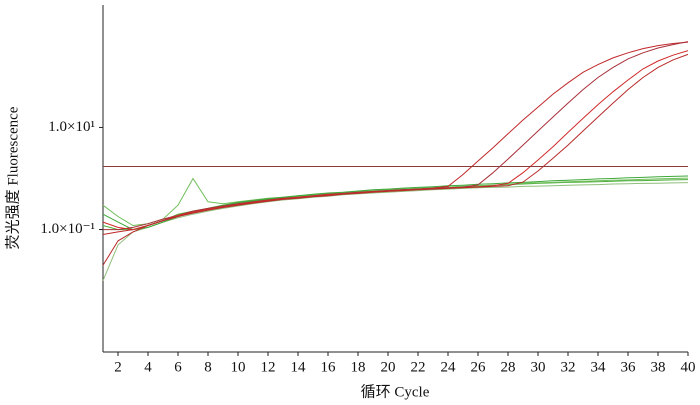 The height and width of the screenshot is (405, 700). Describe the element at coordinates (358, 367) in the screenshot. I see `x-tick-label: 18` at that location.